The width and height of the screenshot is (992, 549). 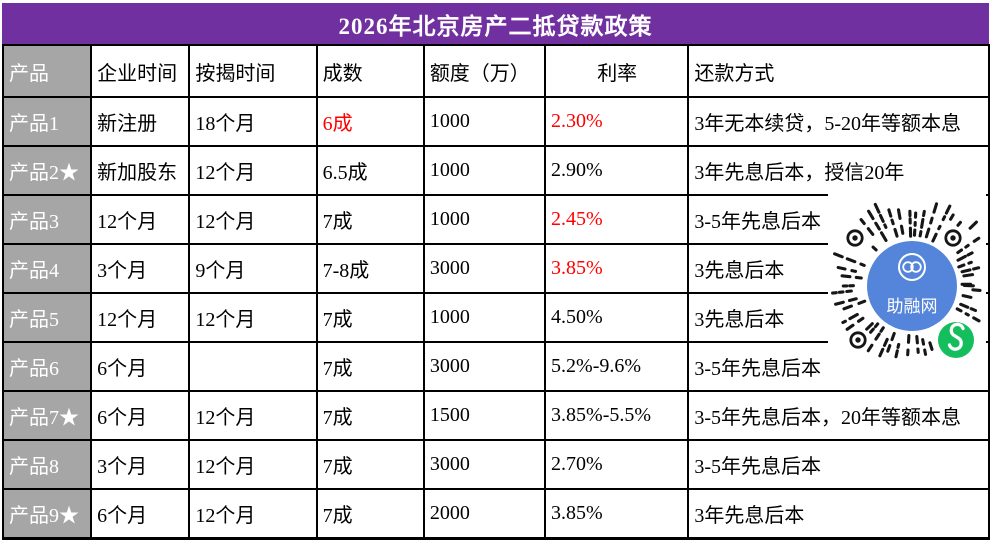 I want to click on qr-center-badge: 助融网, so click(x=912, y=286).